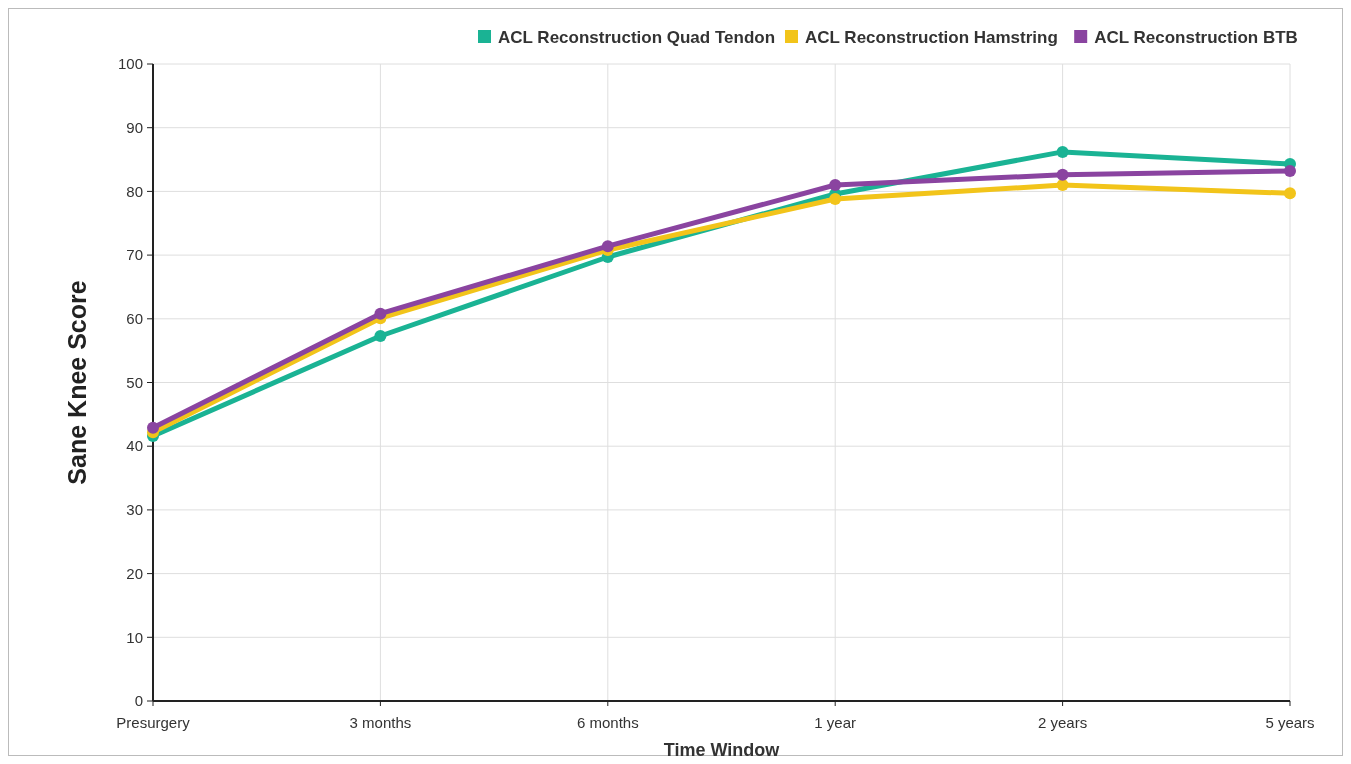 The image size is (1351, 764). I want to click on y-tick-label: 60, so click(134, 319).